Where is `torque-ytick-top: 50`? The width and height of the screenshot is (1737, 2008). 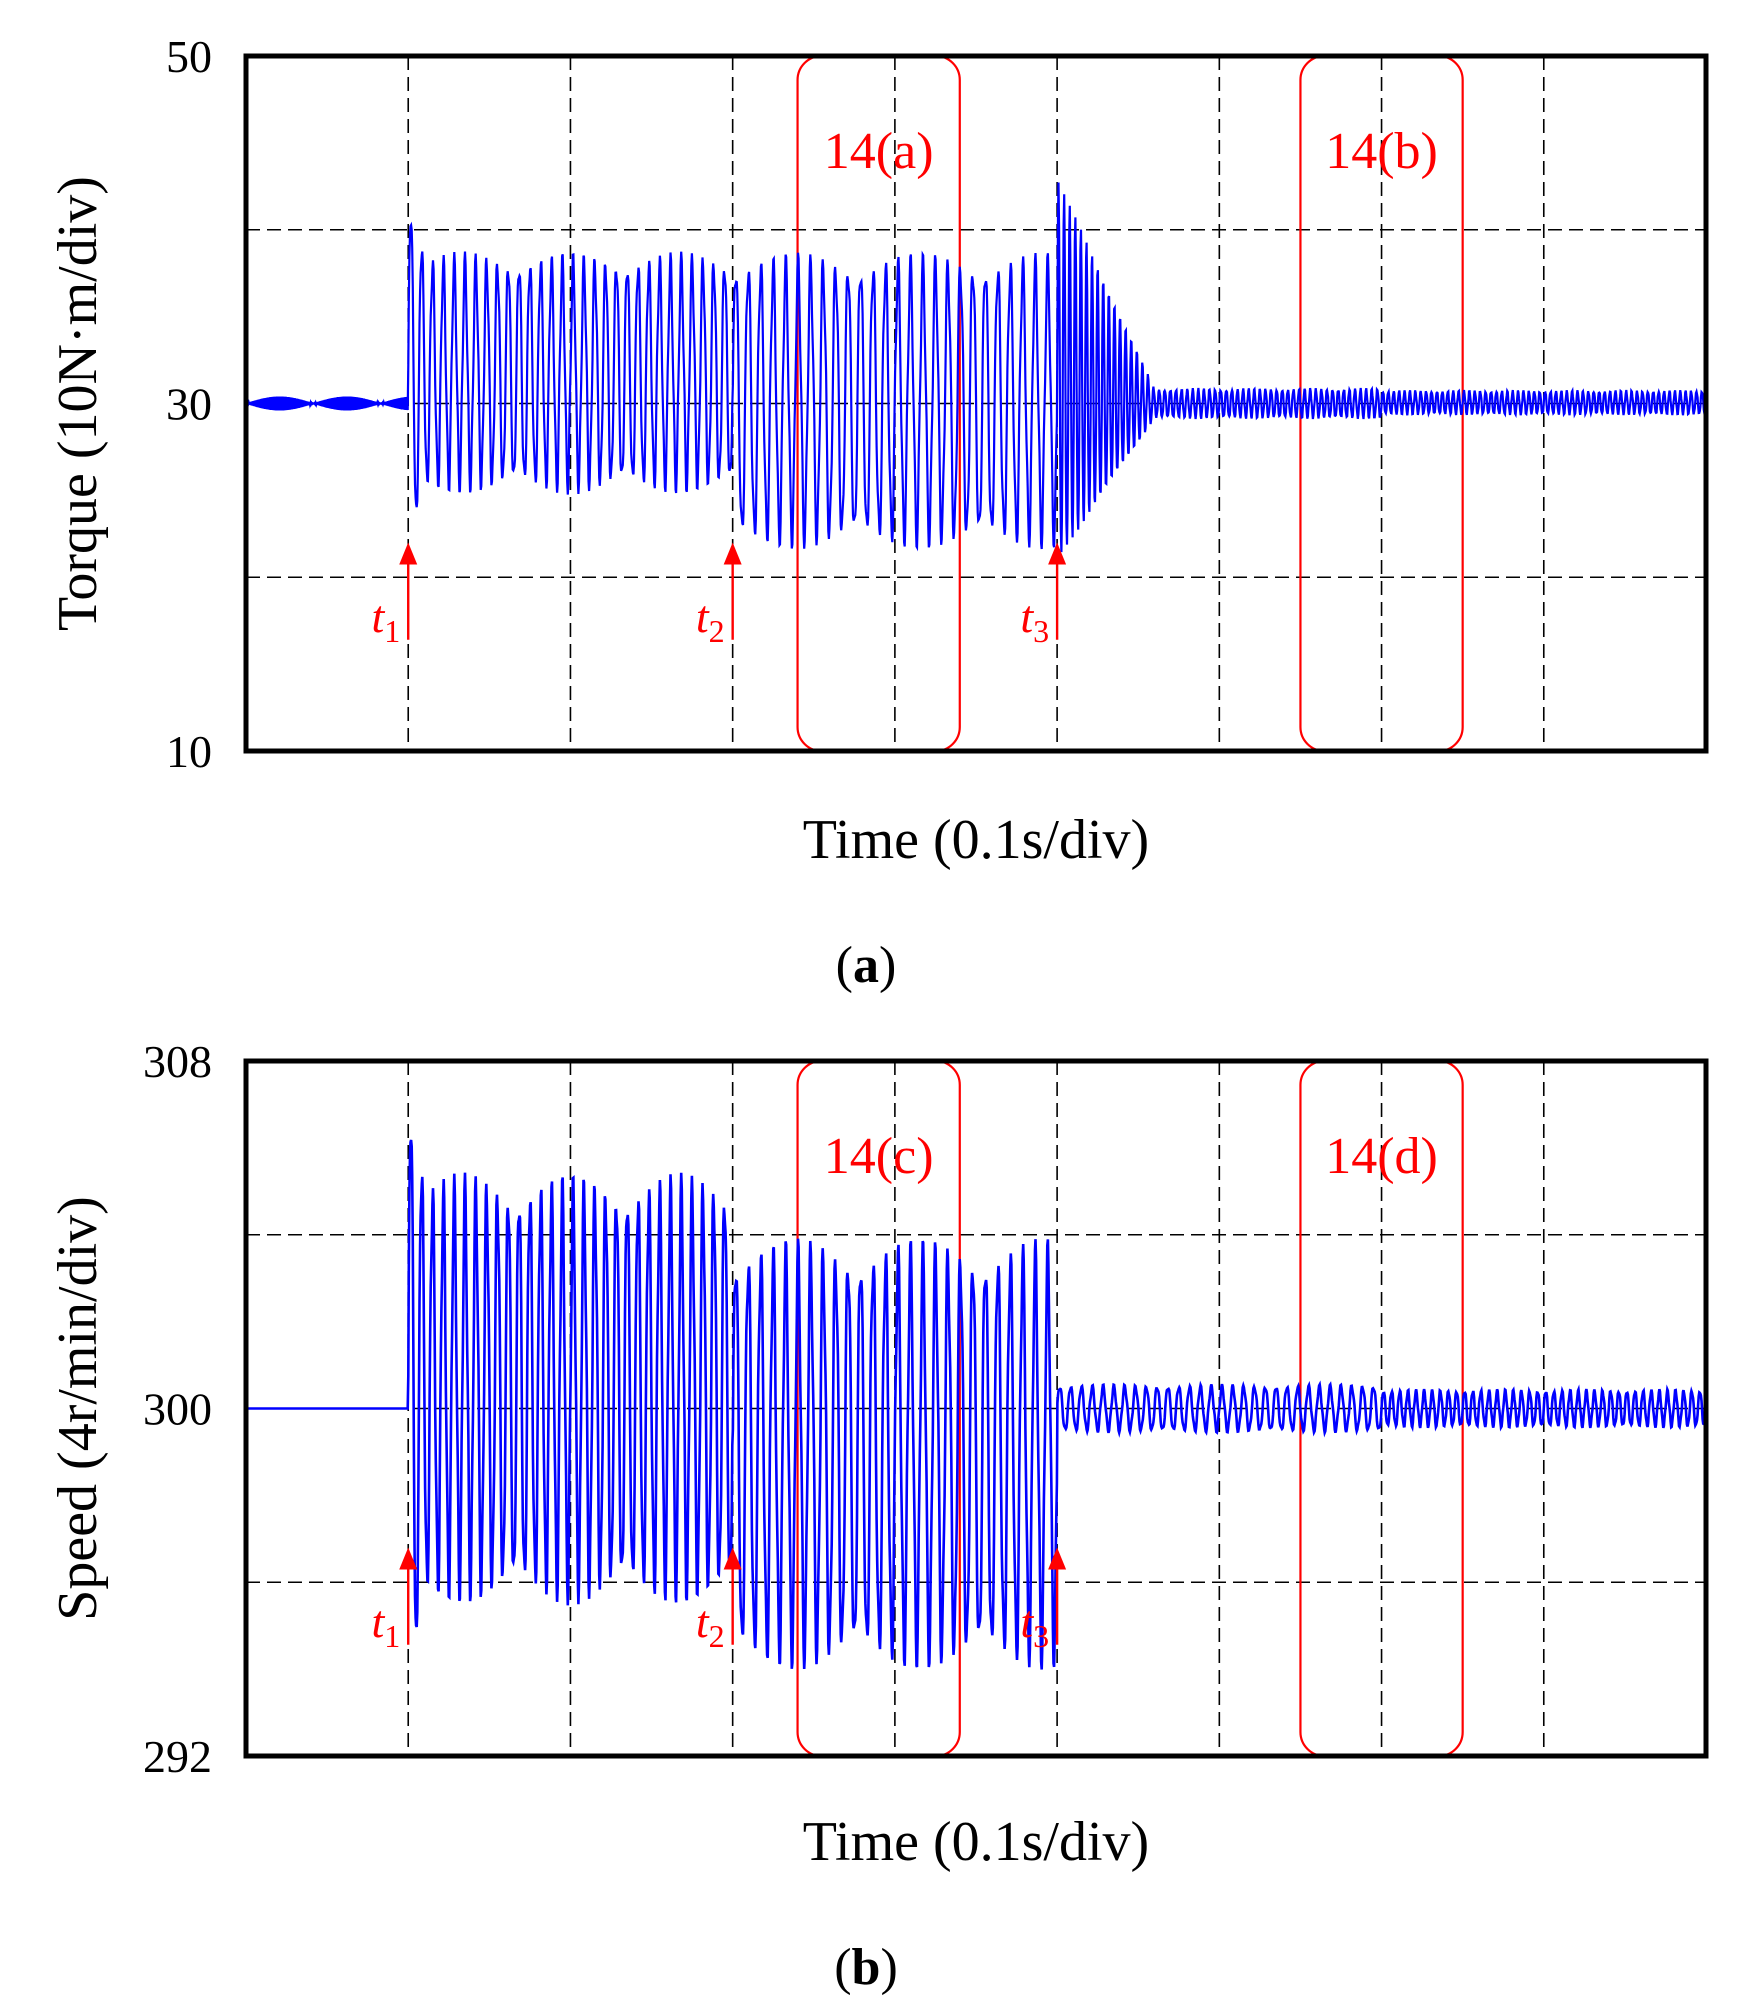
torque-ytick-top: 50 is located at coordinates (189, 56).